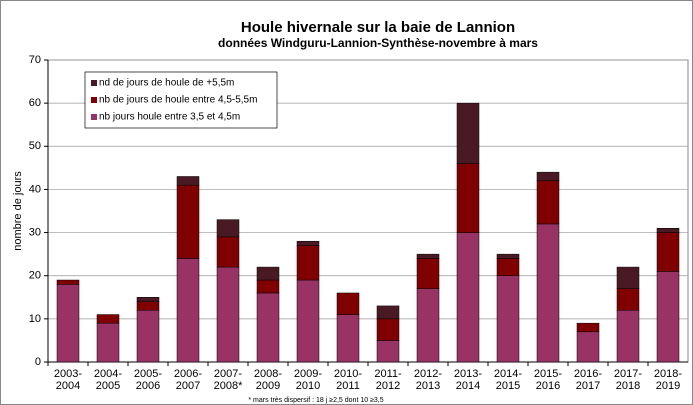 This screenshot has width=693, height=405. What do you see at coordinates (348, 380) in the screenshot?
I see `x-tick-label: 2010-2011` at bounding box center [348, 380].